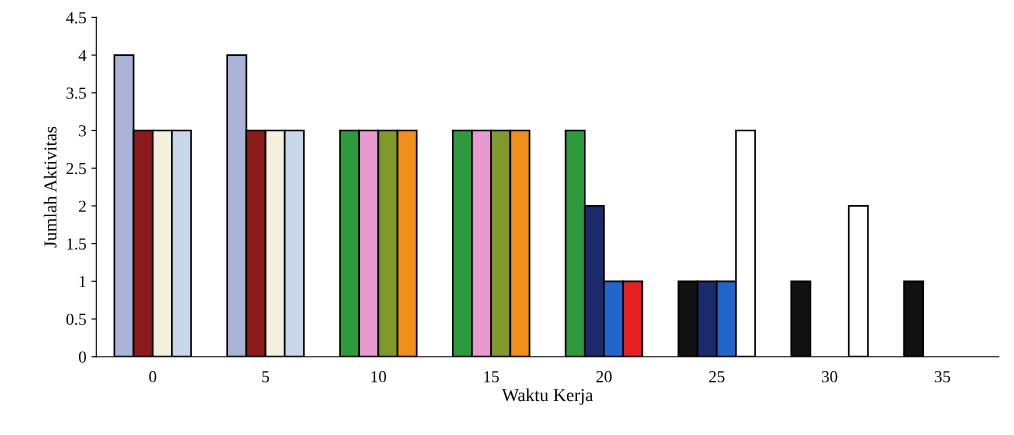 This screenshot has width=1014, height=435. What do you see at coordinates (82, 55) in the screenshot?
I see `y-tick-label: 4` at bounding box center [82, 55].